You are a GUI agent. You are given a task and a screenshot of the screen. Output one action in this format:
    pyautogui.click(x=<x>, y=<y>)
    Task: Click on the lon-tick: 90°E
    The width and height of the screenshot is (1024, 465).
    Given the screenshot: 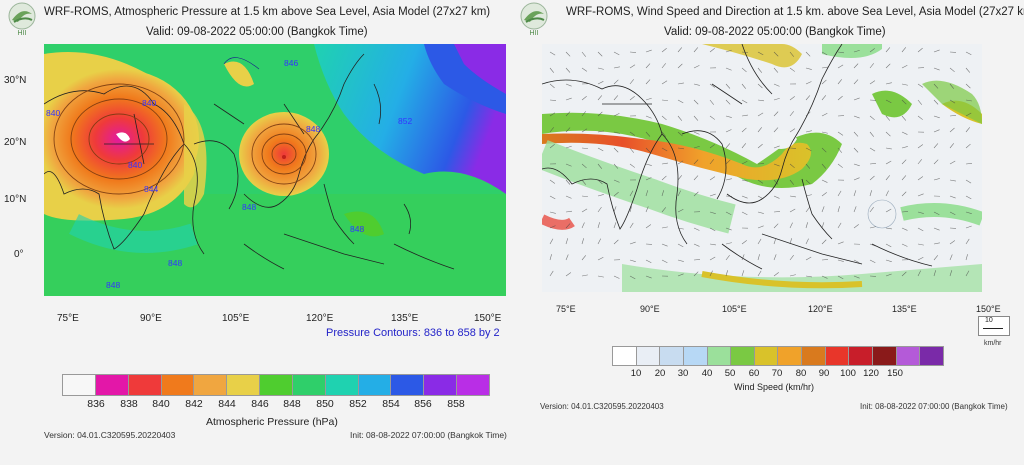 What is the action you would take?
    pyautogui.click(x=151, y=318)
    